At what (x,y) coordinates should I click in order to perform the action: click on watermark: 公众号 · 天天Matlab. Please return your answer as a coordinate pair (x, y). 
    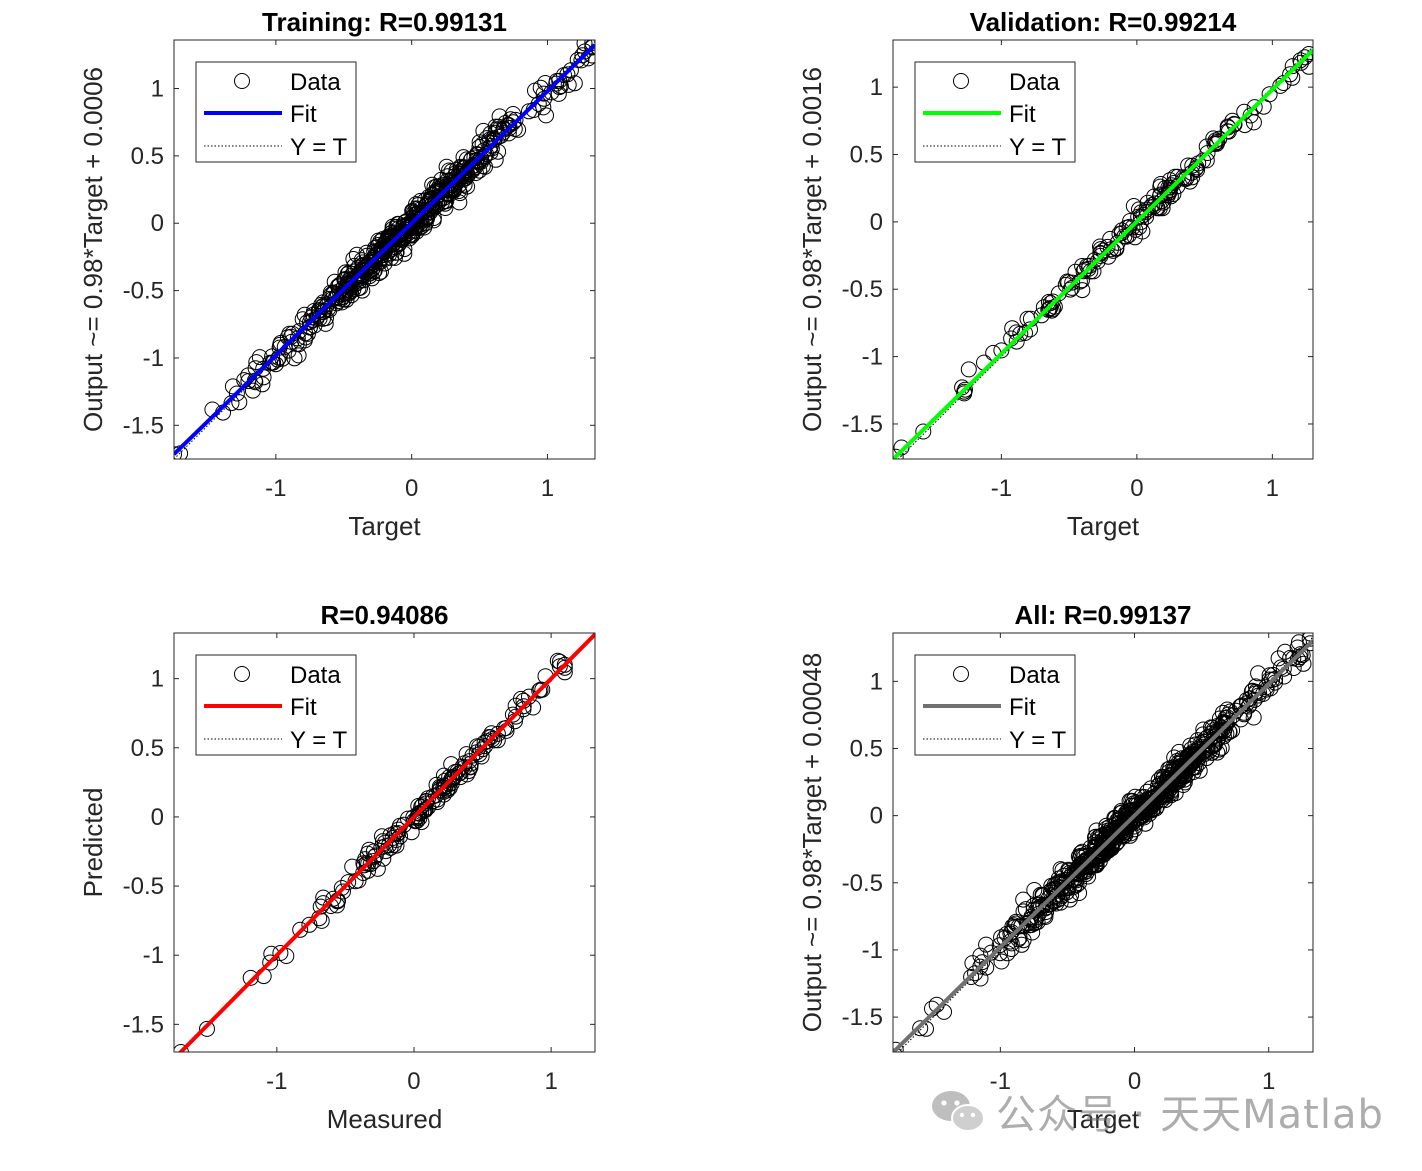
    Looking at the image, I should click on (1157, 1111).